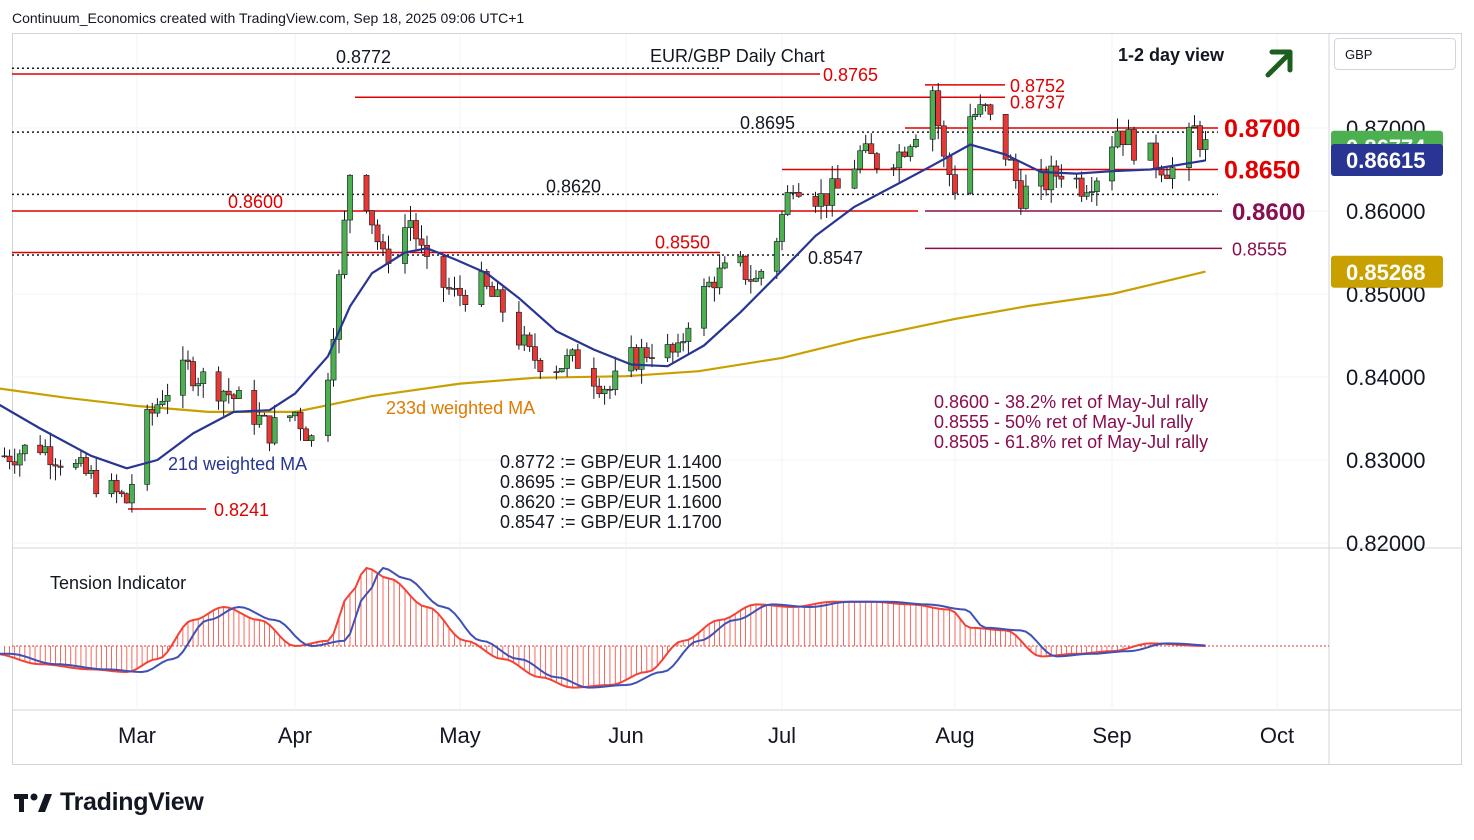 The image size is (1474, 840). What do you see at coordinates (603, 627) in the screenshot?
I see `tension-fast-line` at bounding box center [603, 627].